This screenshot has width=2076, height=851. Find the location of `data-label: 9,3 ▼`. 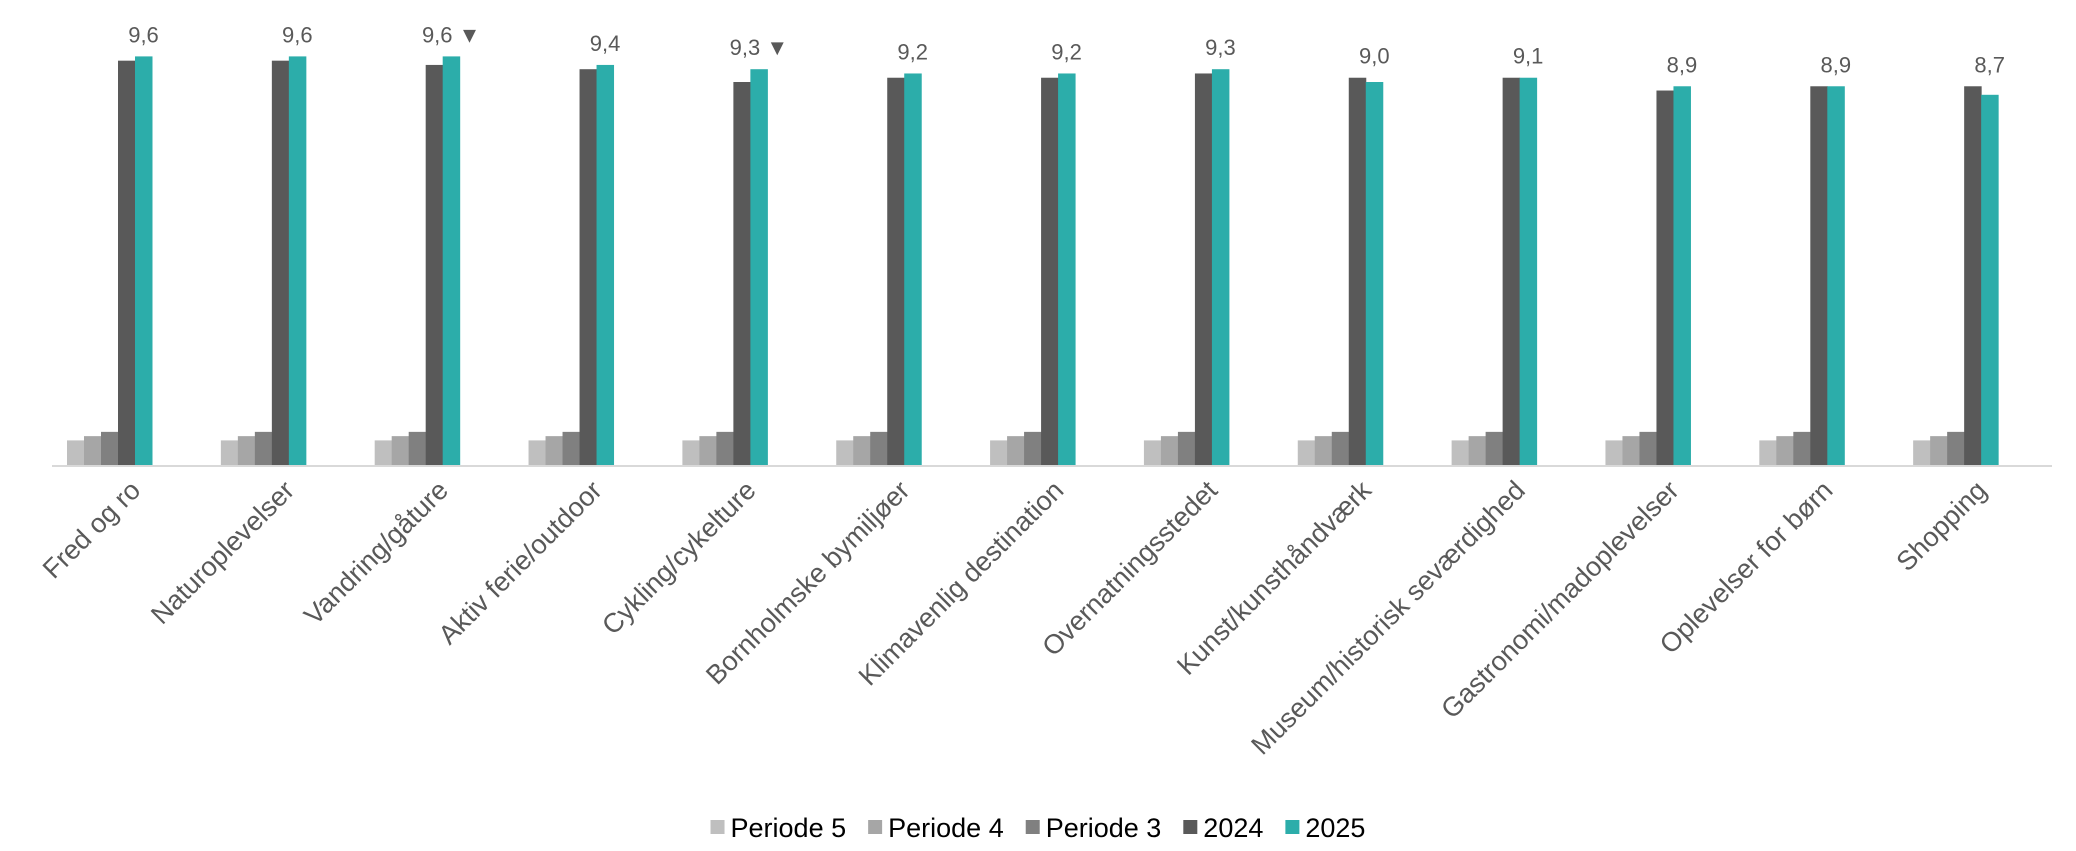

data-label: 9,3 ▼ is located at coordinates (759, 47).